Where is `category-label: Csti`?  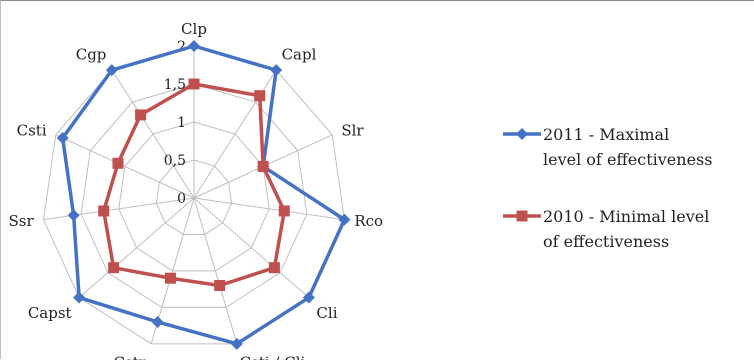 category-label: Csti is located at coordinates (32, 131).